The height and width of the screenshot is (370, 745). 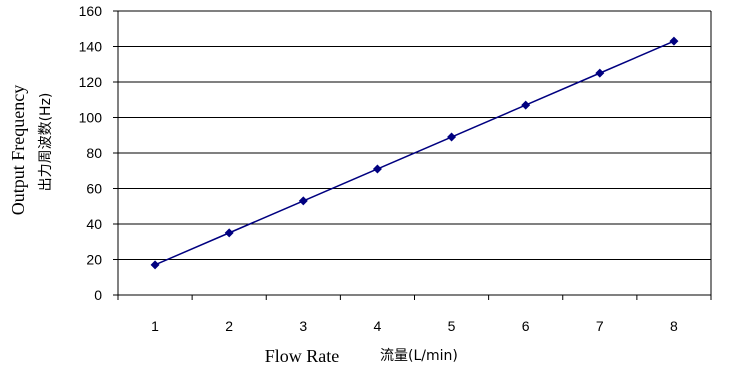 I want to click on x-tick-label: 5, so click(x=452, y=326).